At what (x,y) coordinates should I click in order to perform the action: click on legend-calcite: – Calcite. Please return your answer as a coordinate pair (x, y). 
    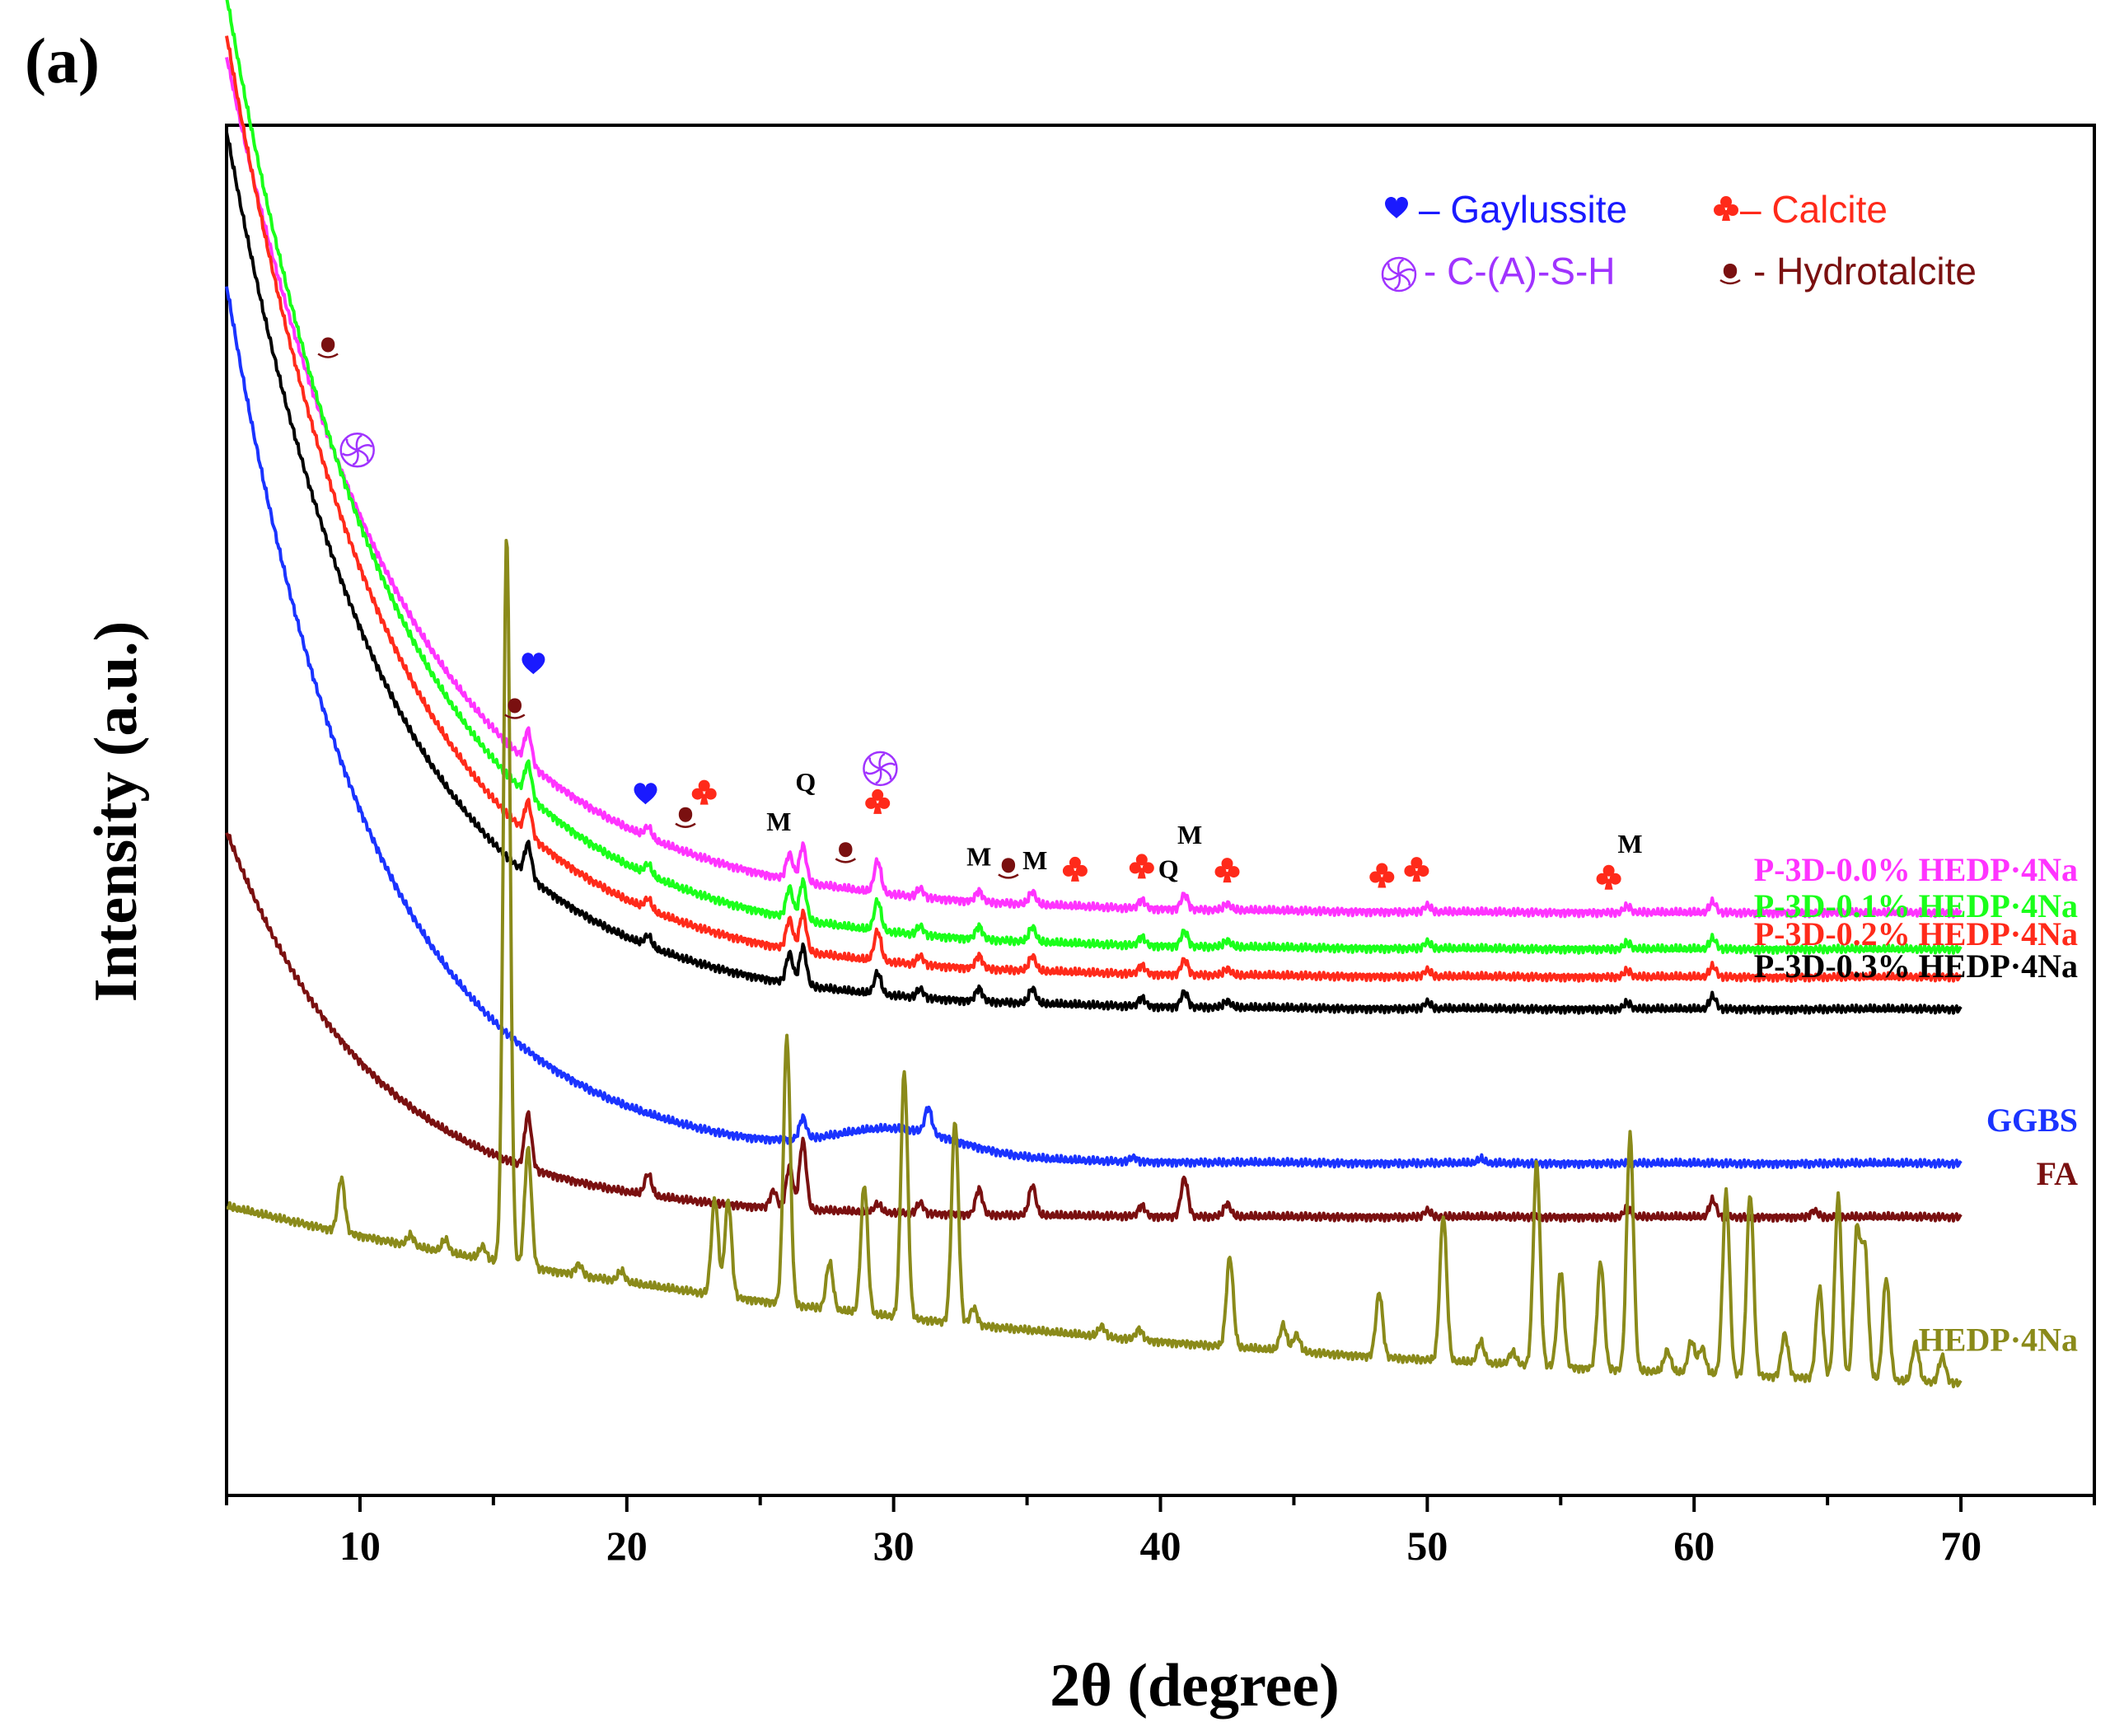
    Looking at the image, I should click on (1801, 209).